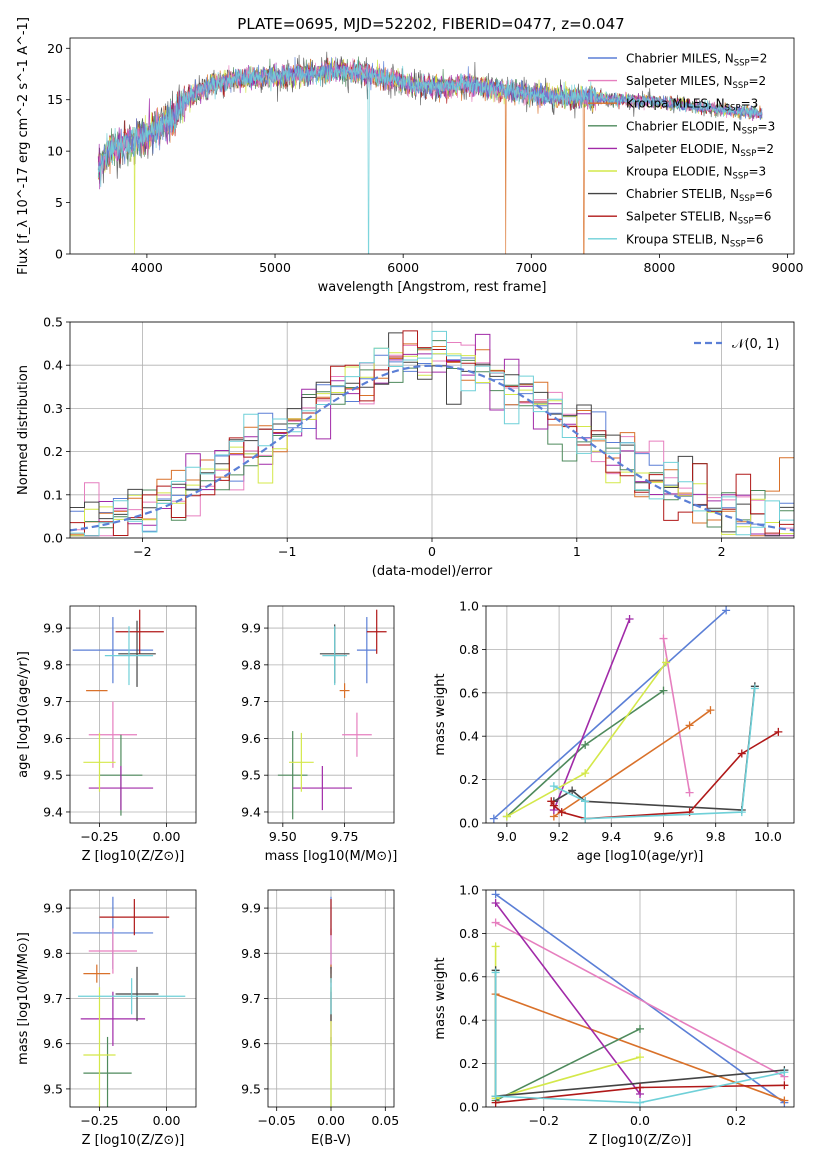  I want to click on legend-item: Salpeter MILES, NSSP=2, so click(677, 82).